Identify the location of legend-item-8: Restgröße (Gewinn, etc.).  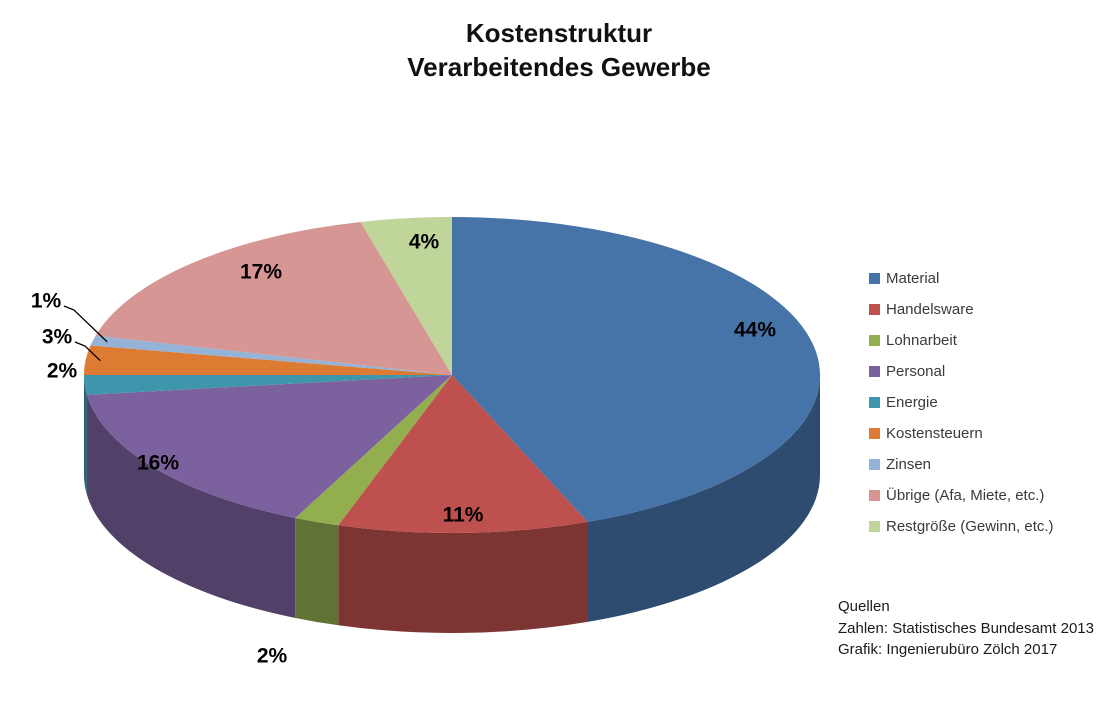
(961, 526).